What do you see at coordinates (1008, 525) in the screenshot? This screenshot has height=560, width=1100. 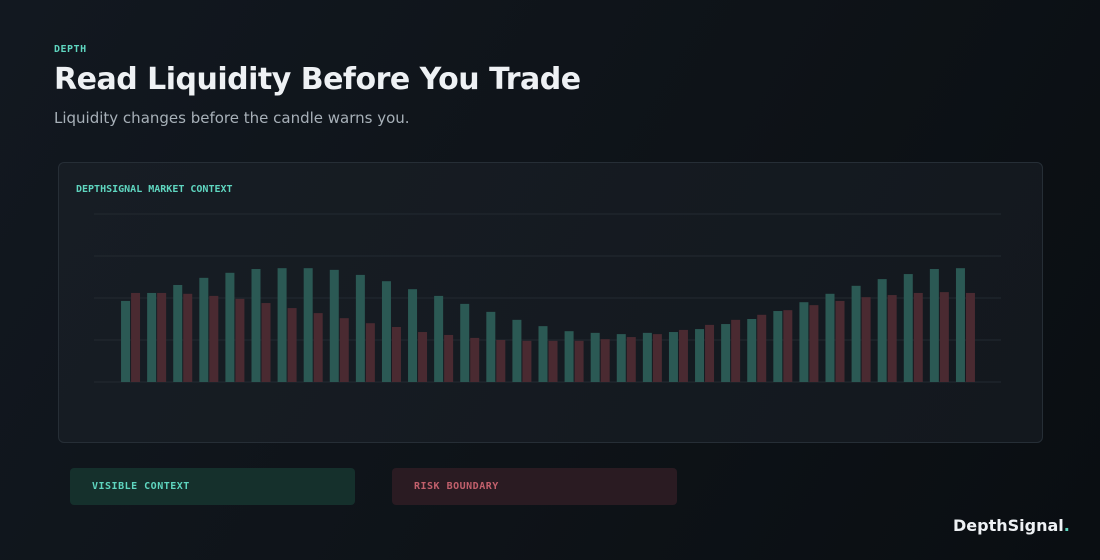 I see `brand-name: DepthSignal` at bounding box center [1008, 525].